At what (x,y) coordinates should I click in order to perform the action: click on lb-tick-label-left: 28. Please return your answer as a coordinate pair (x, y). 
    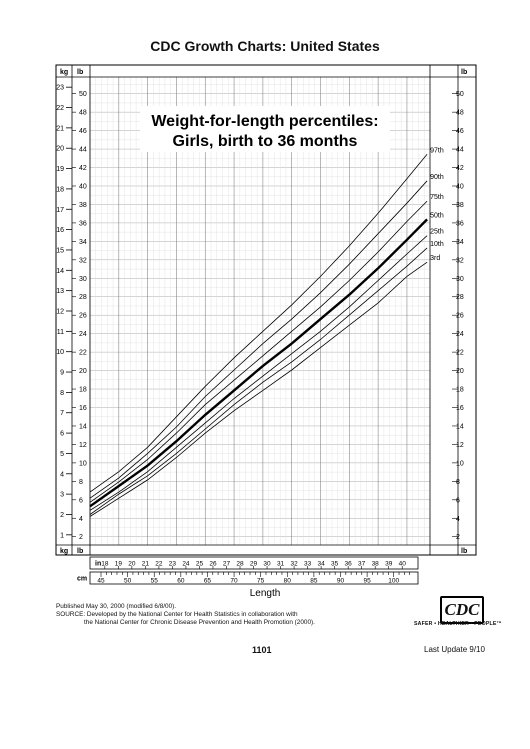
    Looking at the image, I should click on (83, 297).